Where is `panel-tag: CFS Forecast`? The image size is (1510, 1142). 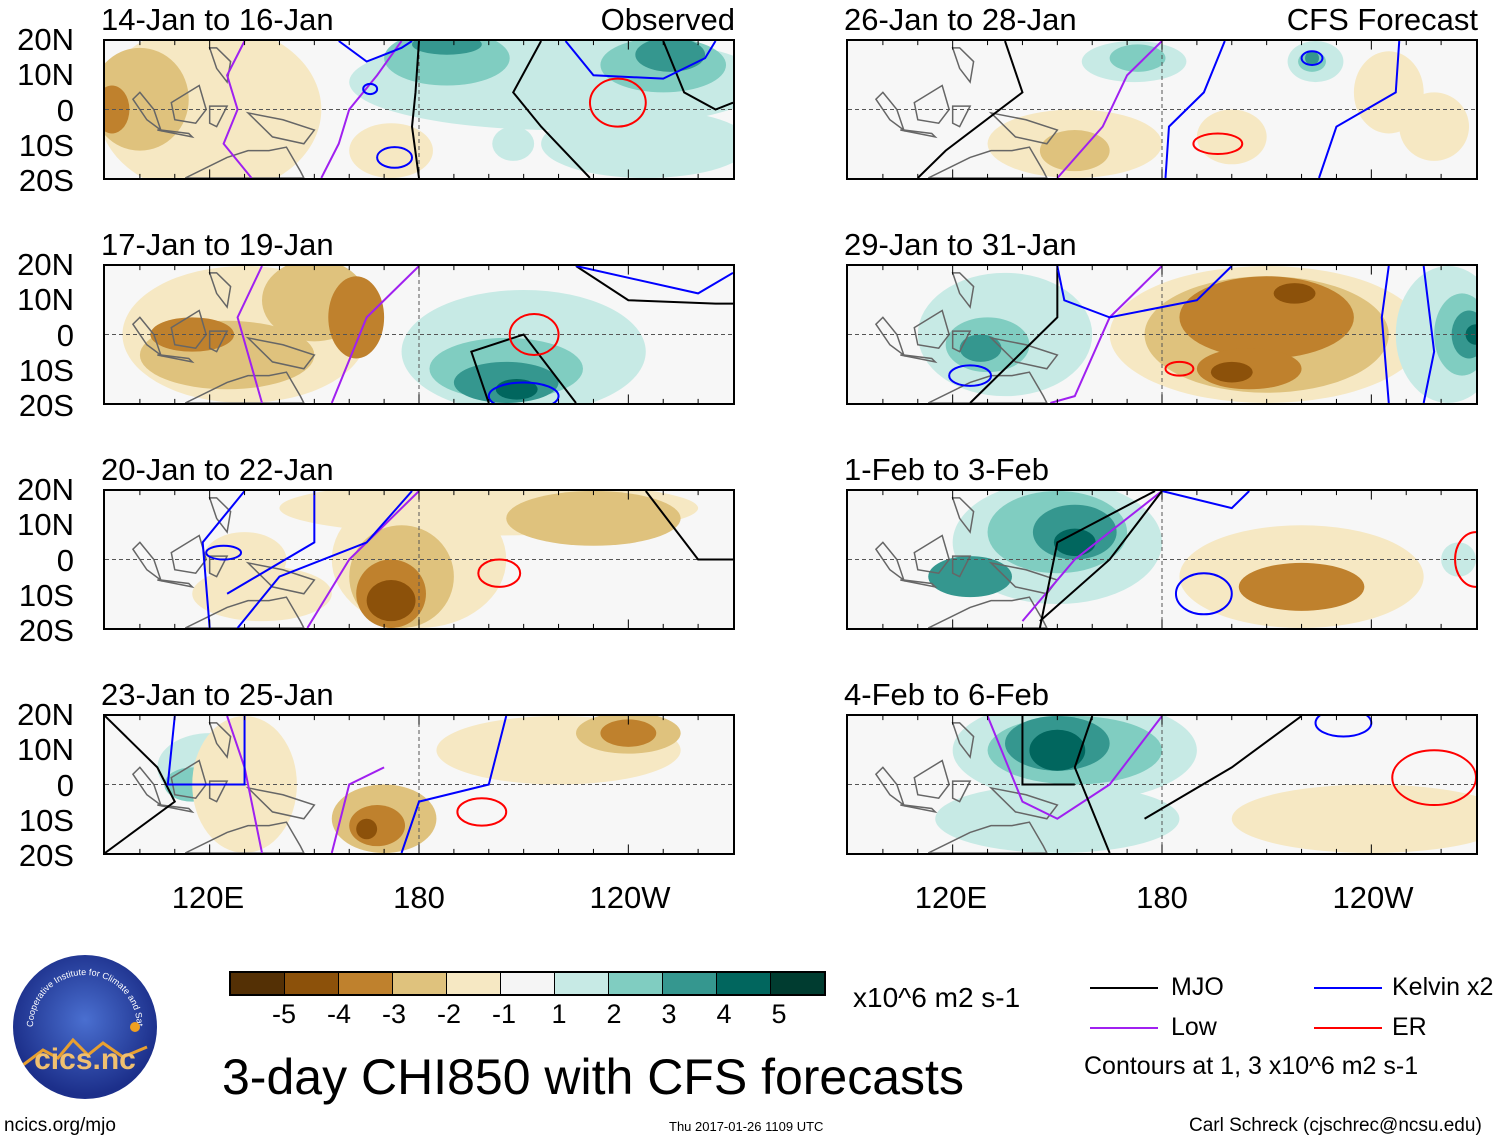
panel-tag: CFS Forecast is located at coordinates (1382, 19).